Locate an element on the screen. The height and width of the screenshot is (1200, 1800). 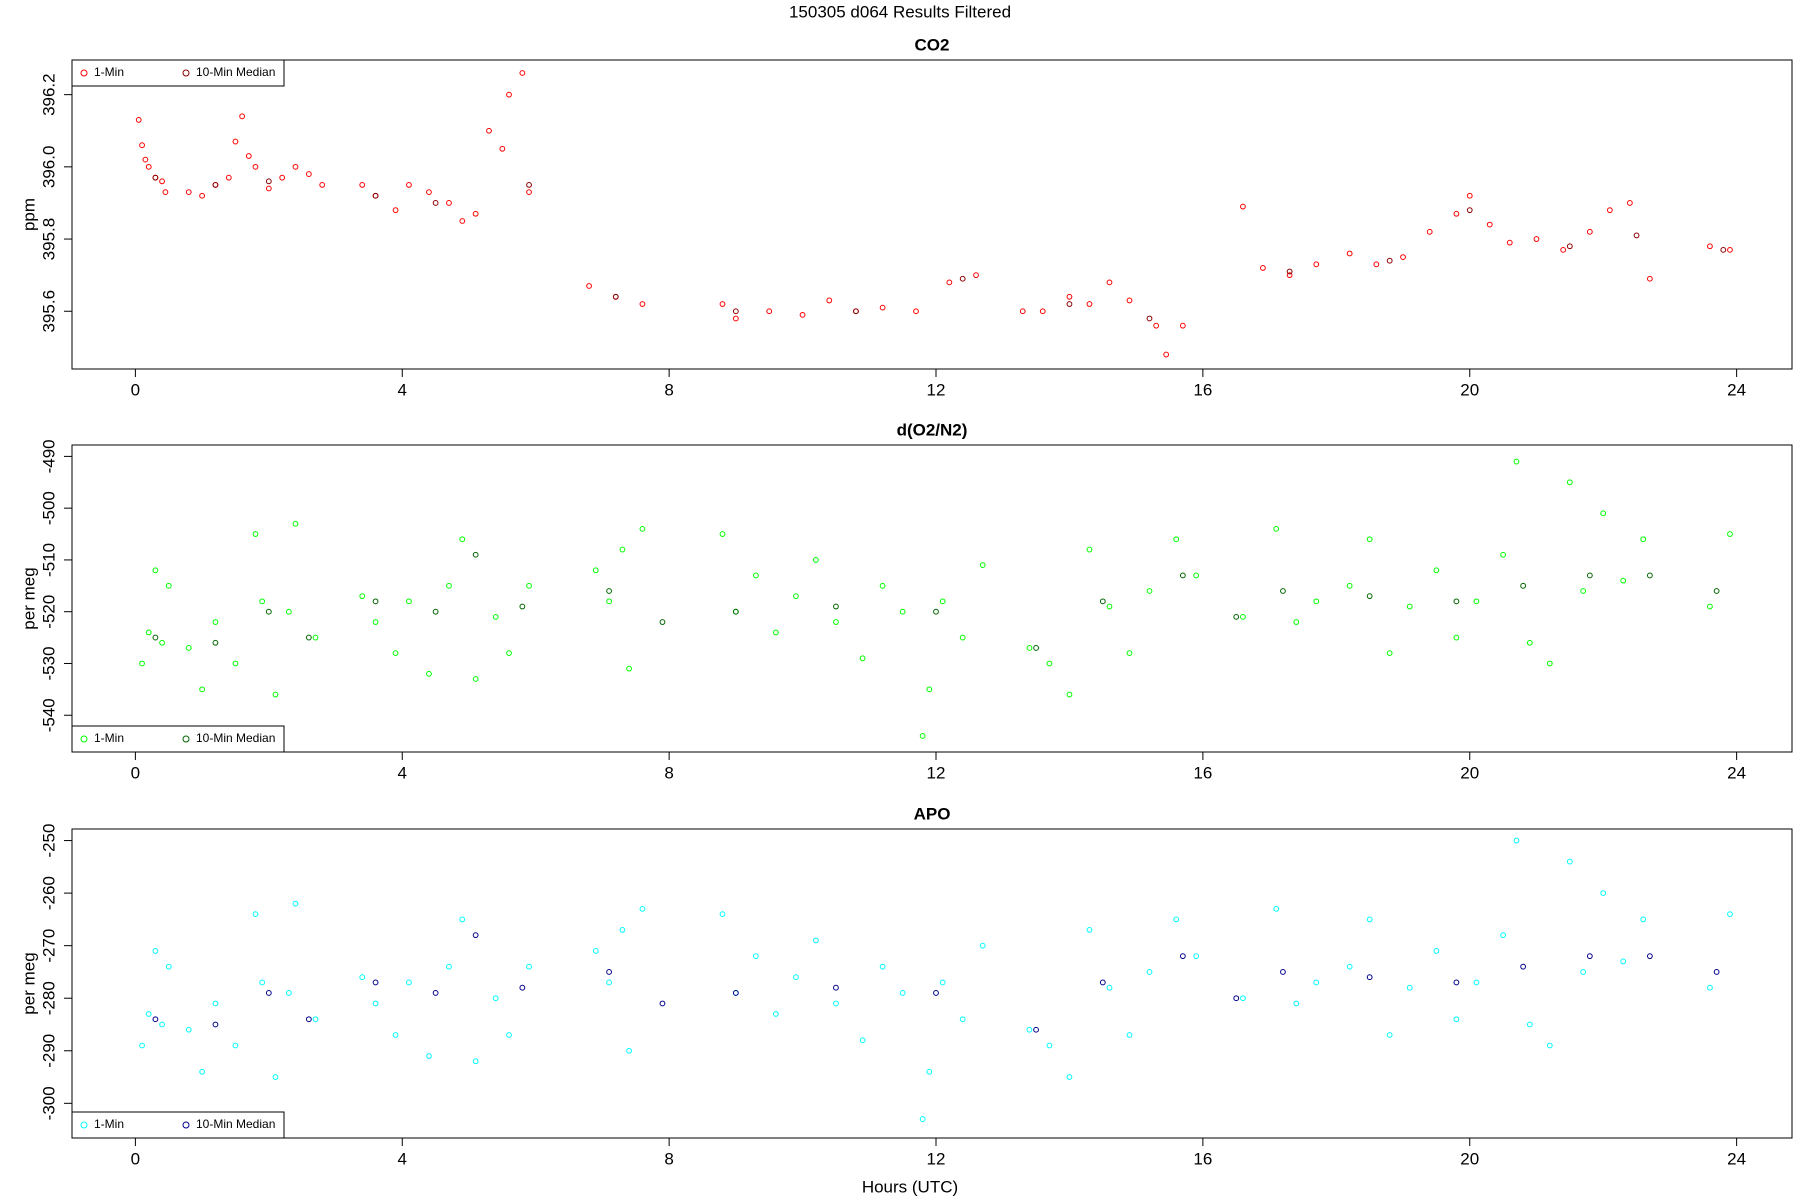
y-tick-label: -290 is located at coordinates (48, 1051).